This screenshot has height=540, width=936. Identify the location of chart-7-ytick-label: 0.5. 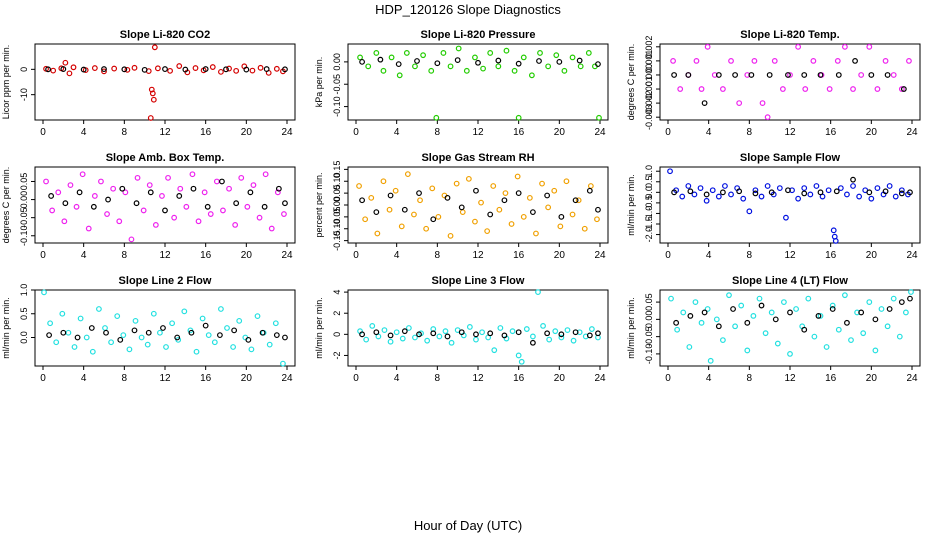
(24, 313).